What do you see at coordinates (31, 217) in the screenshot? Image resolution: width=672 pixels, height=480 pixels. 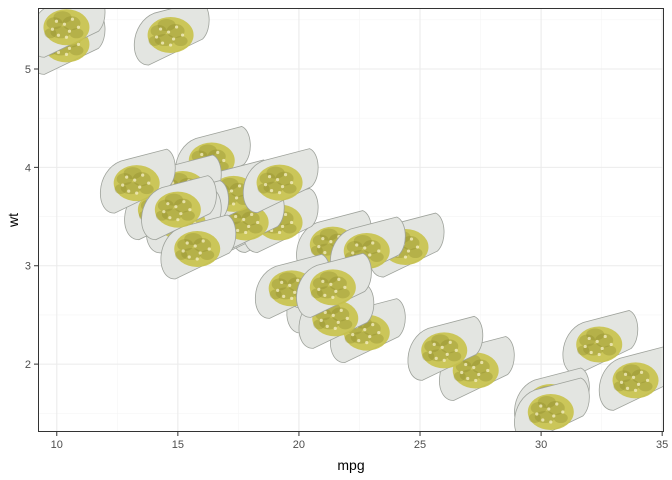 I see `y-axis: 2 3 4 5` at bounding box center [31, 217].